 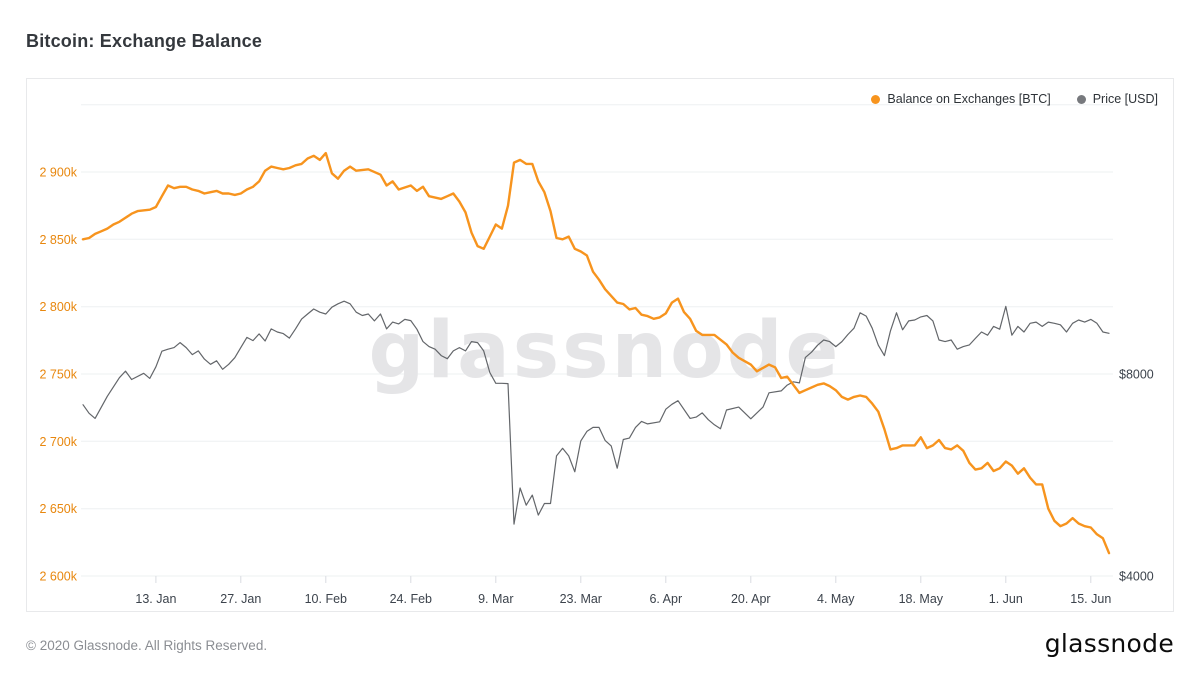 I want to click on svg-text: 2 900k, so click(x=58, y=173).